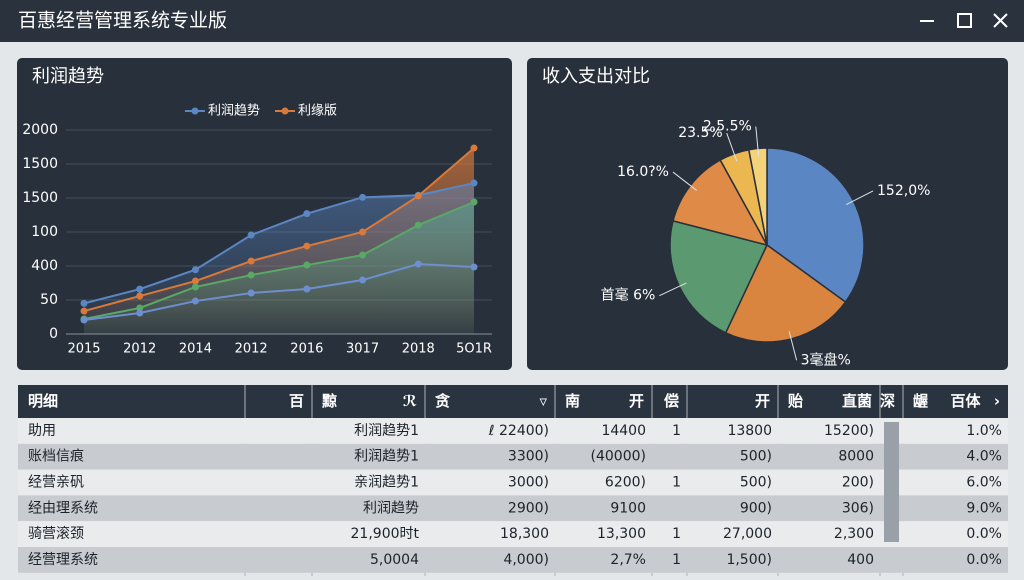 The image size is (1024, 580). Describe the element at coordinates (234, 111) in the screenshot. I see `legend-label: 利润趋势` at that location.